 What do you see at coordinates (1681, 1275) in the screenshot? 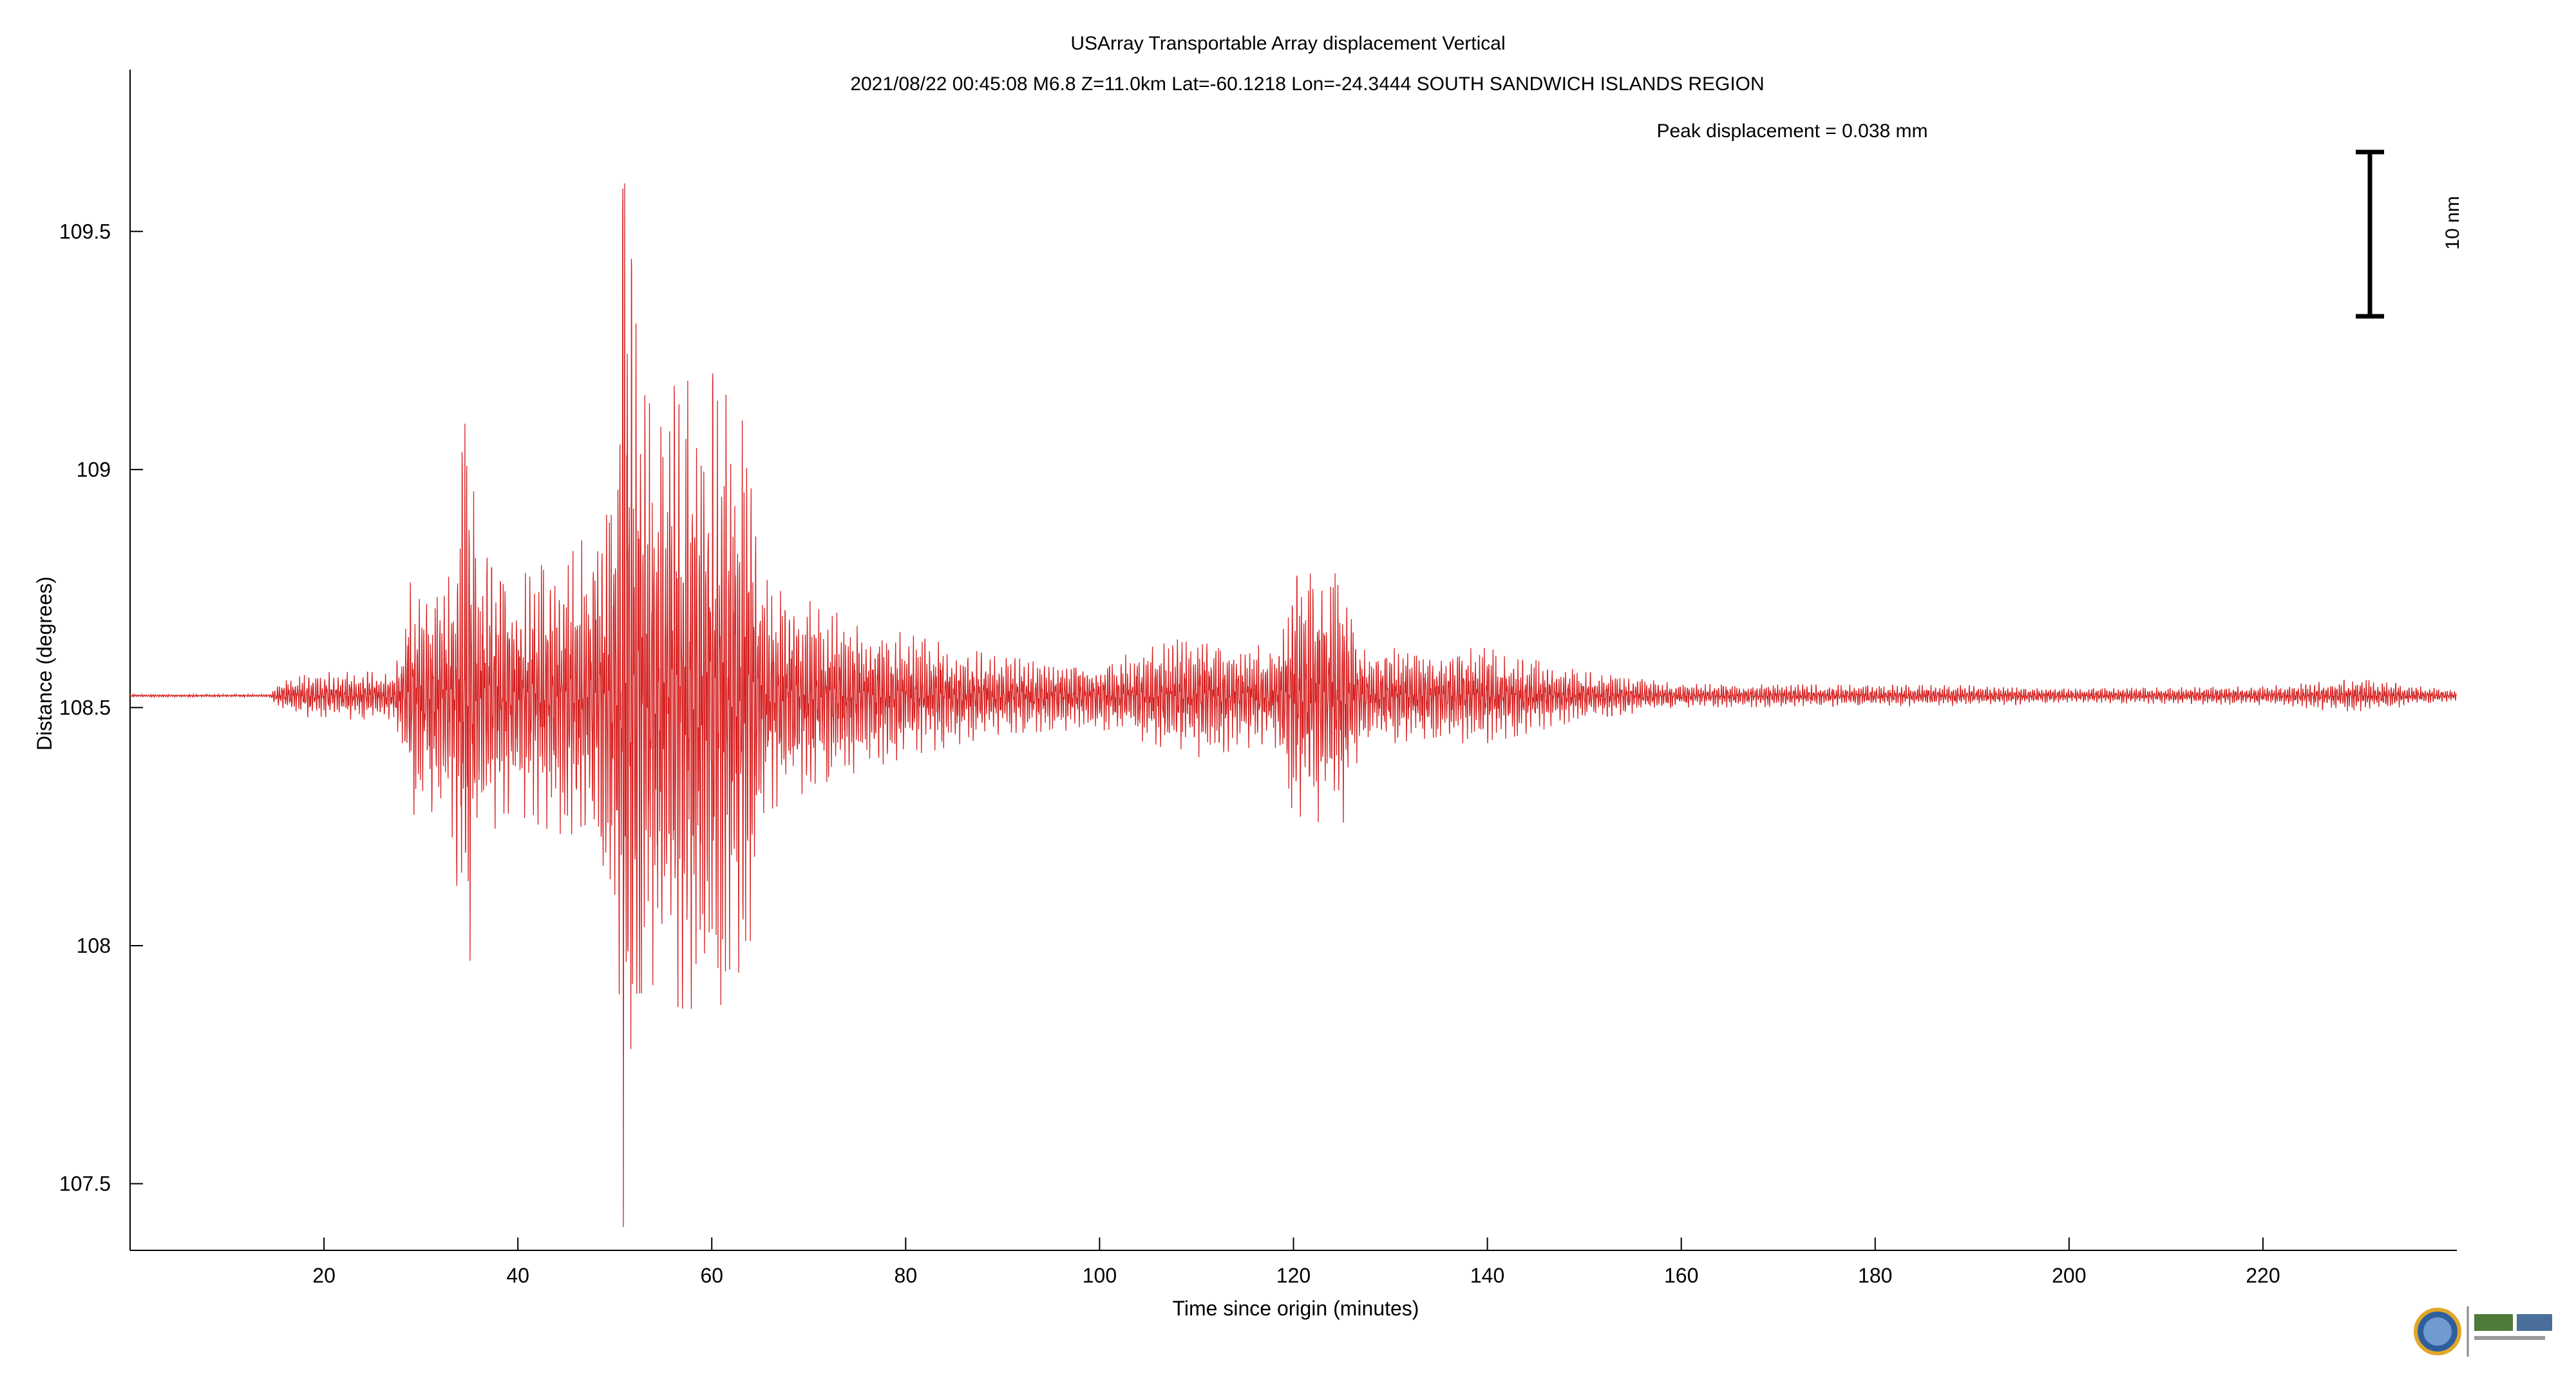
I see `x-tick-label: 160` at bounding box center [1681, 1275].